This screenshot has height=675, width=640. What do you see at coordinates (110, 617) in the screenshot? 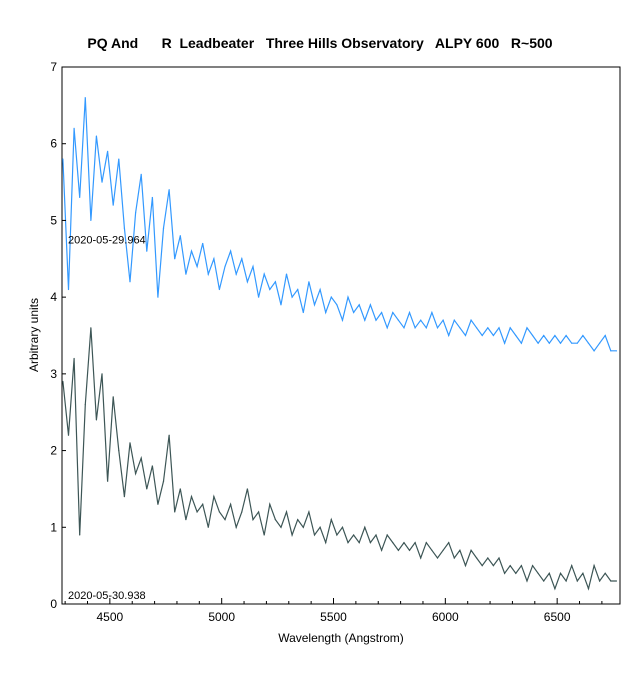
I see `x-tick-label: 4500` at bounding box center [110, 617].